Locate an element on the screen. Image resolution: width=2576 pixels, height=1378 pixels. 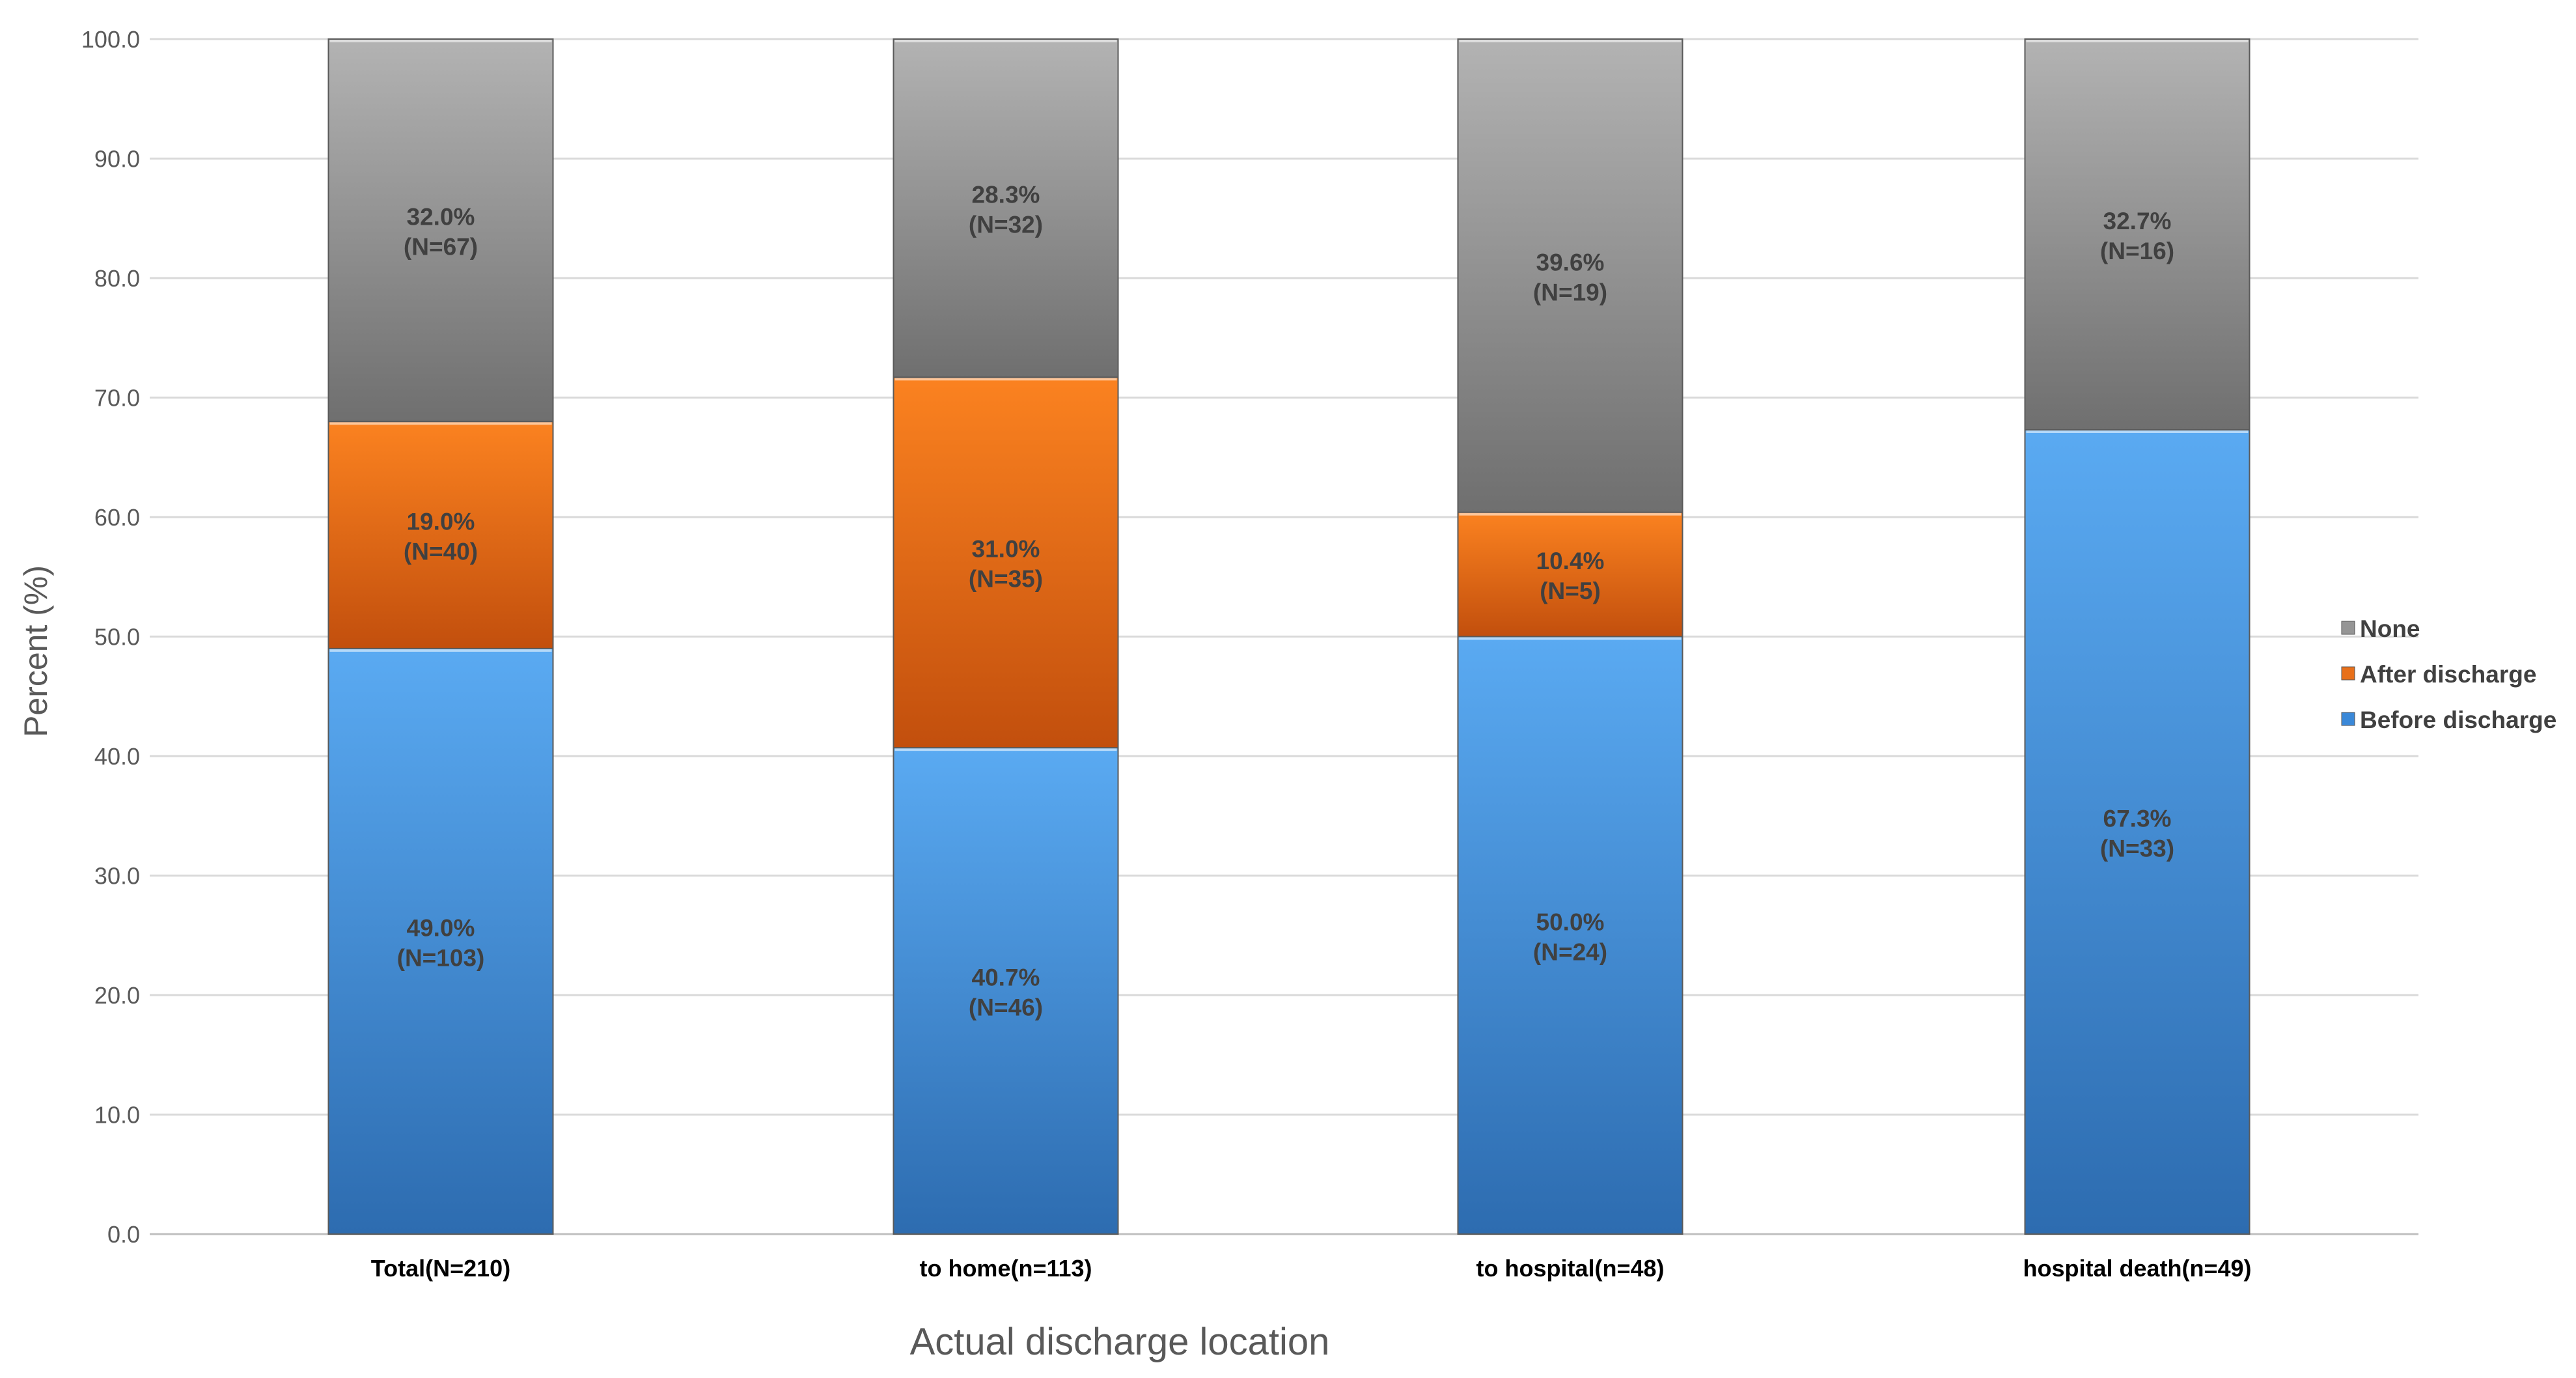
data-label-count: (N=5) is located at coordinates (1570, 591).